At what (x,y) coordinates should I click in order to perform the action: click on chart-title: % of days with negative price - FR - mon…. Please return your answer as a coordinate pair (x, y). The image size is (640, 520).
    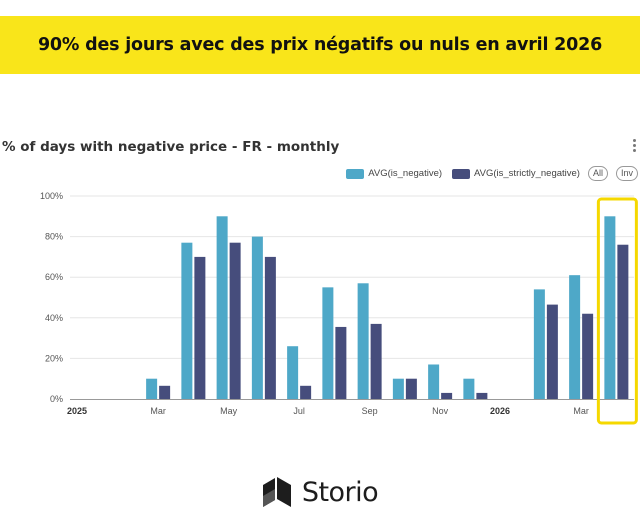
    Looking at the image, I should click on (171, 147).